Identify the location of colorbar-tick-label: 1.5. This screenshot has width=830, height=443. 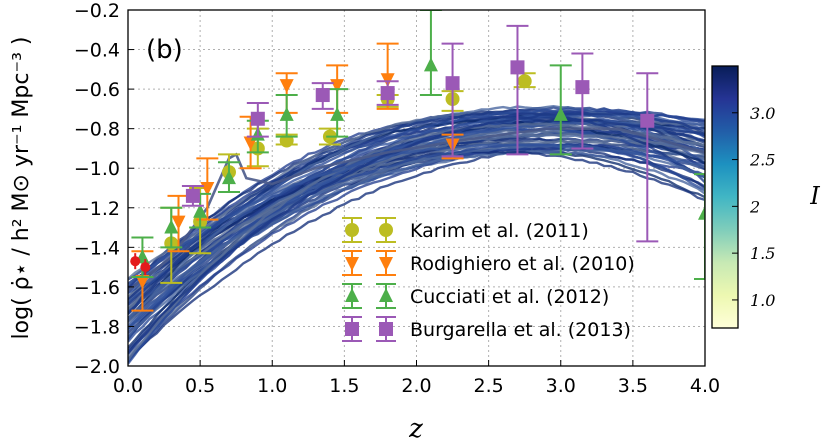
(762, 253).